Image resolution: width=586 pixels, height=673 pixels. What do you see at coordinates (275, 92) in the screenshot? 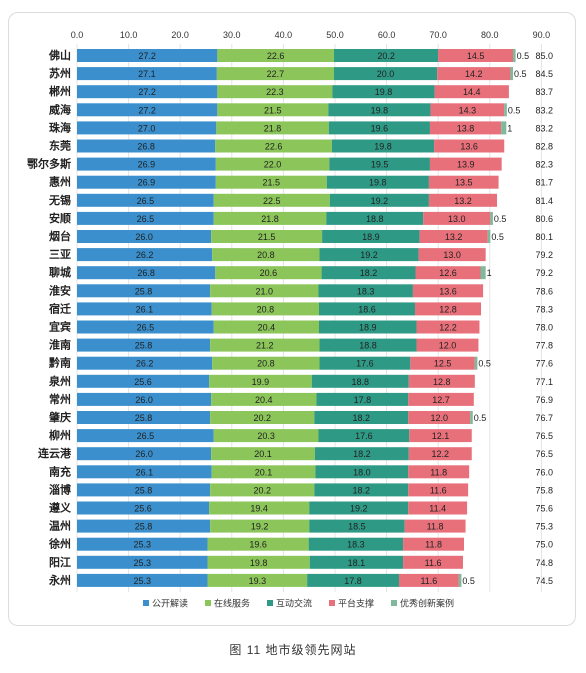
I see `data-label: 22.3` at bounding box center [275, 92].